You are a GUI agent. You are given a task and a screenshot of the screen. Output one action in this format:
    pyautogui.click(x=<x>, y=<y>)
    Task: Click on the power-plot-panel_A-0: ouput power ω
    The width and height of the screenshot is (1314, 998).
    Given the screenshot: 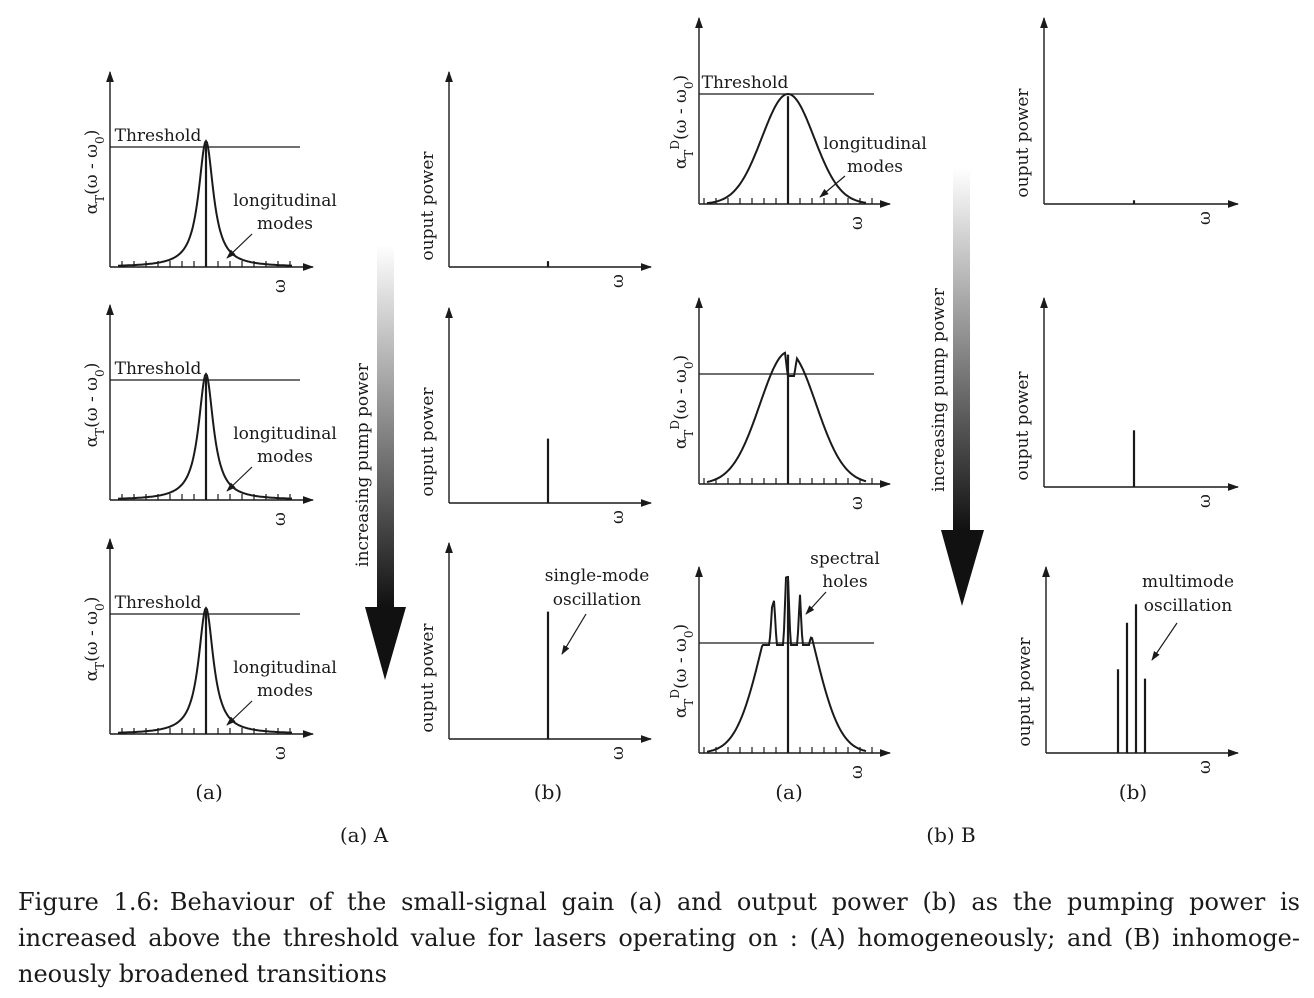 What is the action you would take?
    pyautogui.click(x=535, y=179)
    